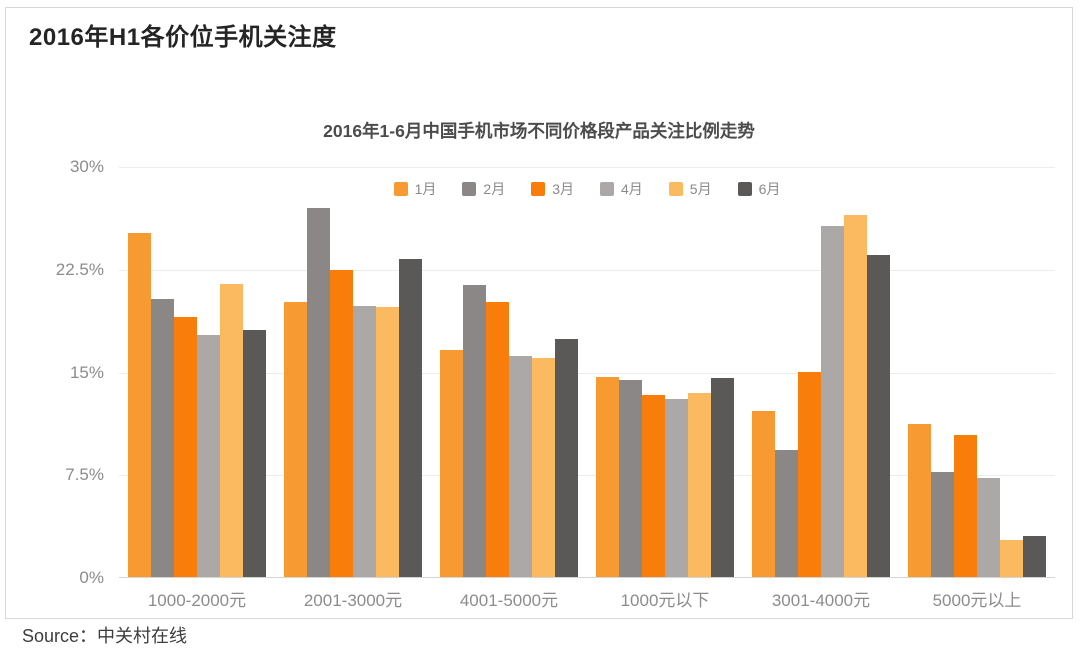  What do you see at coordinates (587, 189) in the screenshot?
I see `chart-legend: 1月 2月 3月 4月 5月 6月` at bounding box center [587, 189].